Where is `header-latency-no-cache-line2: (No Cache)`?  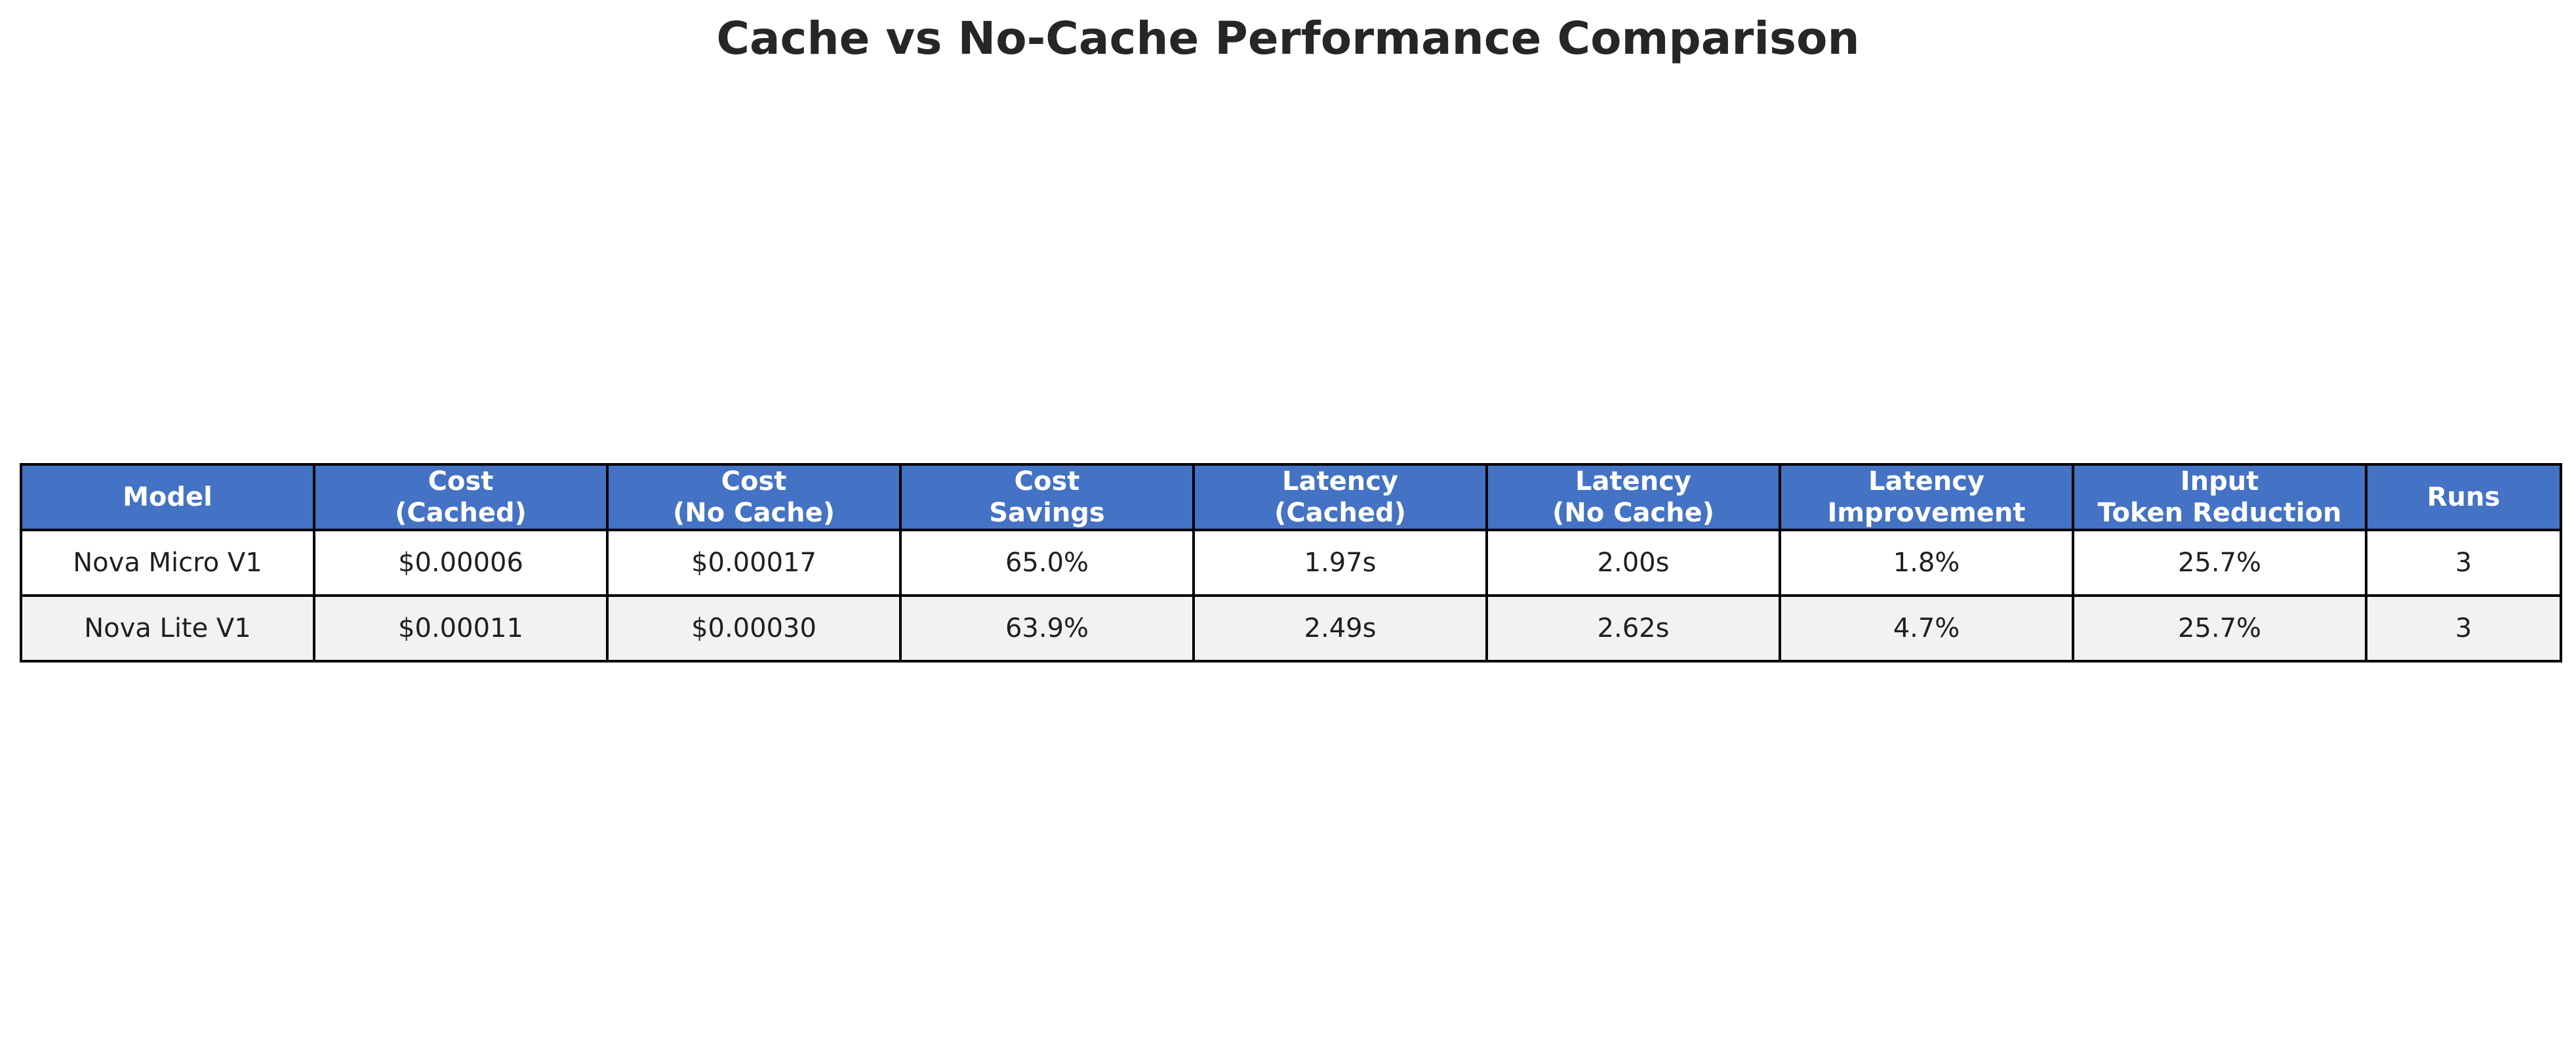
header-latency-no-cache-line2: (No Cache) is located at coordinates (1633, 513).